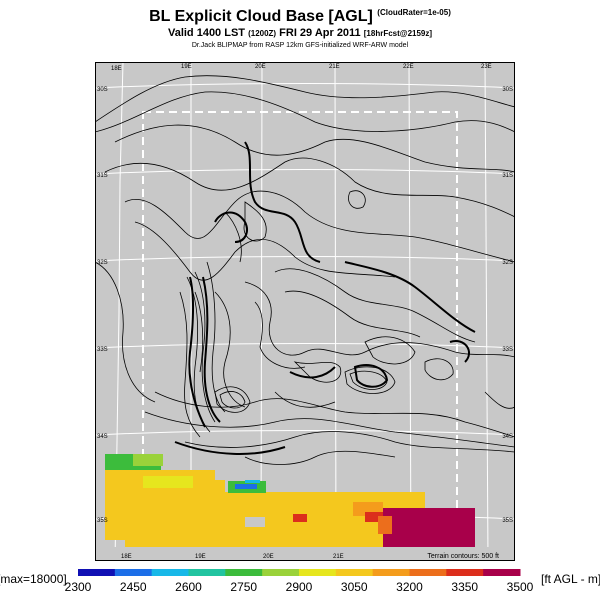 The image size is (600, 600). What do you see at coordinates (78, 587) in the screenshot?
I see `colorbar-tick-label: 2300` at bounding box center [78, 587].